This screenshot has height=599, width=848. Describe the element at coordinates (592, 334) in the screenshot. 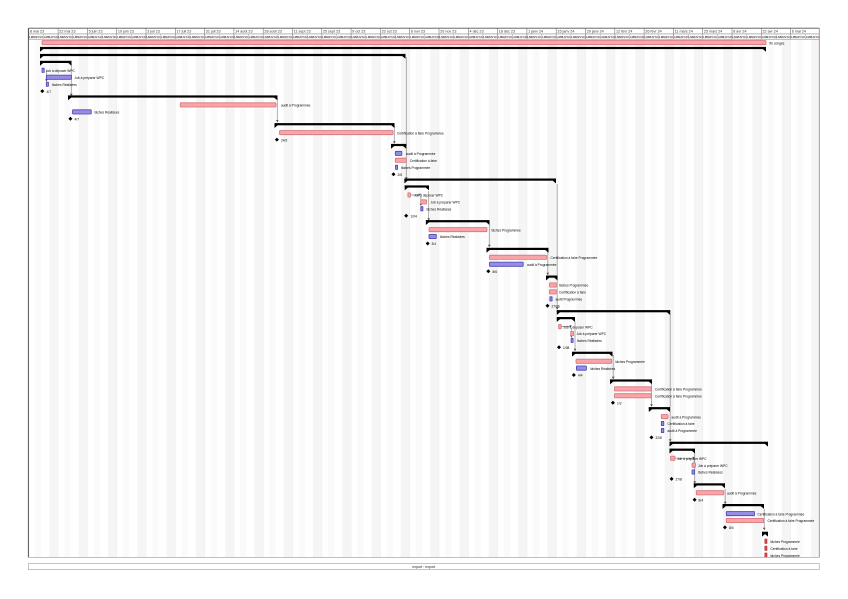

I see `svg-text: Job à préparer WPC` at that location.